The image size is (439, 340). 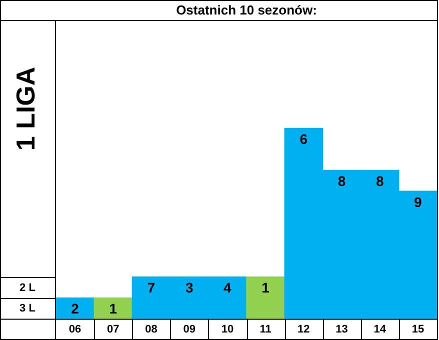 What do you see at coordinates (304, 139) in the screenshot?
I see `annotation: 6` at bounding box center [304, 139].